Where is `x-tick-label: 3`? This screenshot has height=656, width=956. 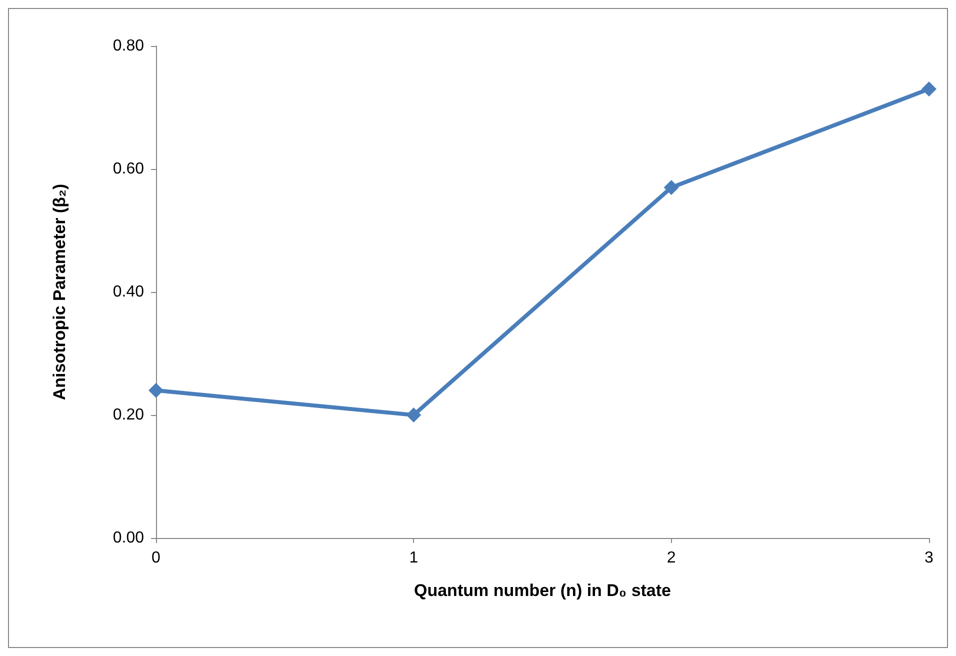
x-tick-label: 3 is located at coordinates (929, 558).